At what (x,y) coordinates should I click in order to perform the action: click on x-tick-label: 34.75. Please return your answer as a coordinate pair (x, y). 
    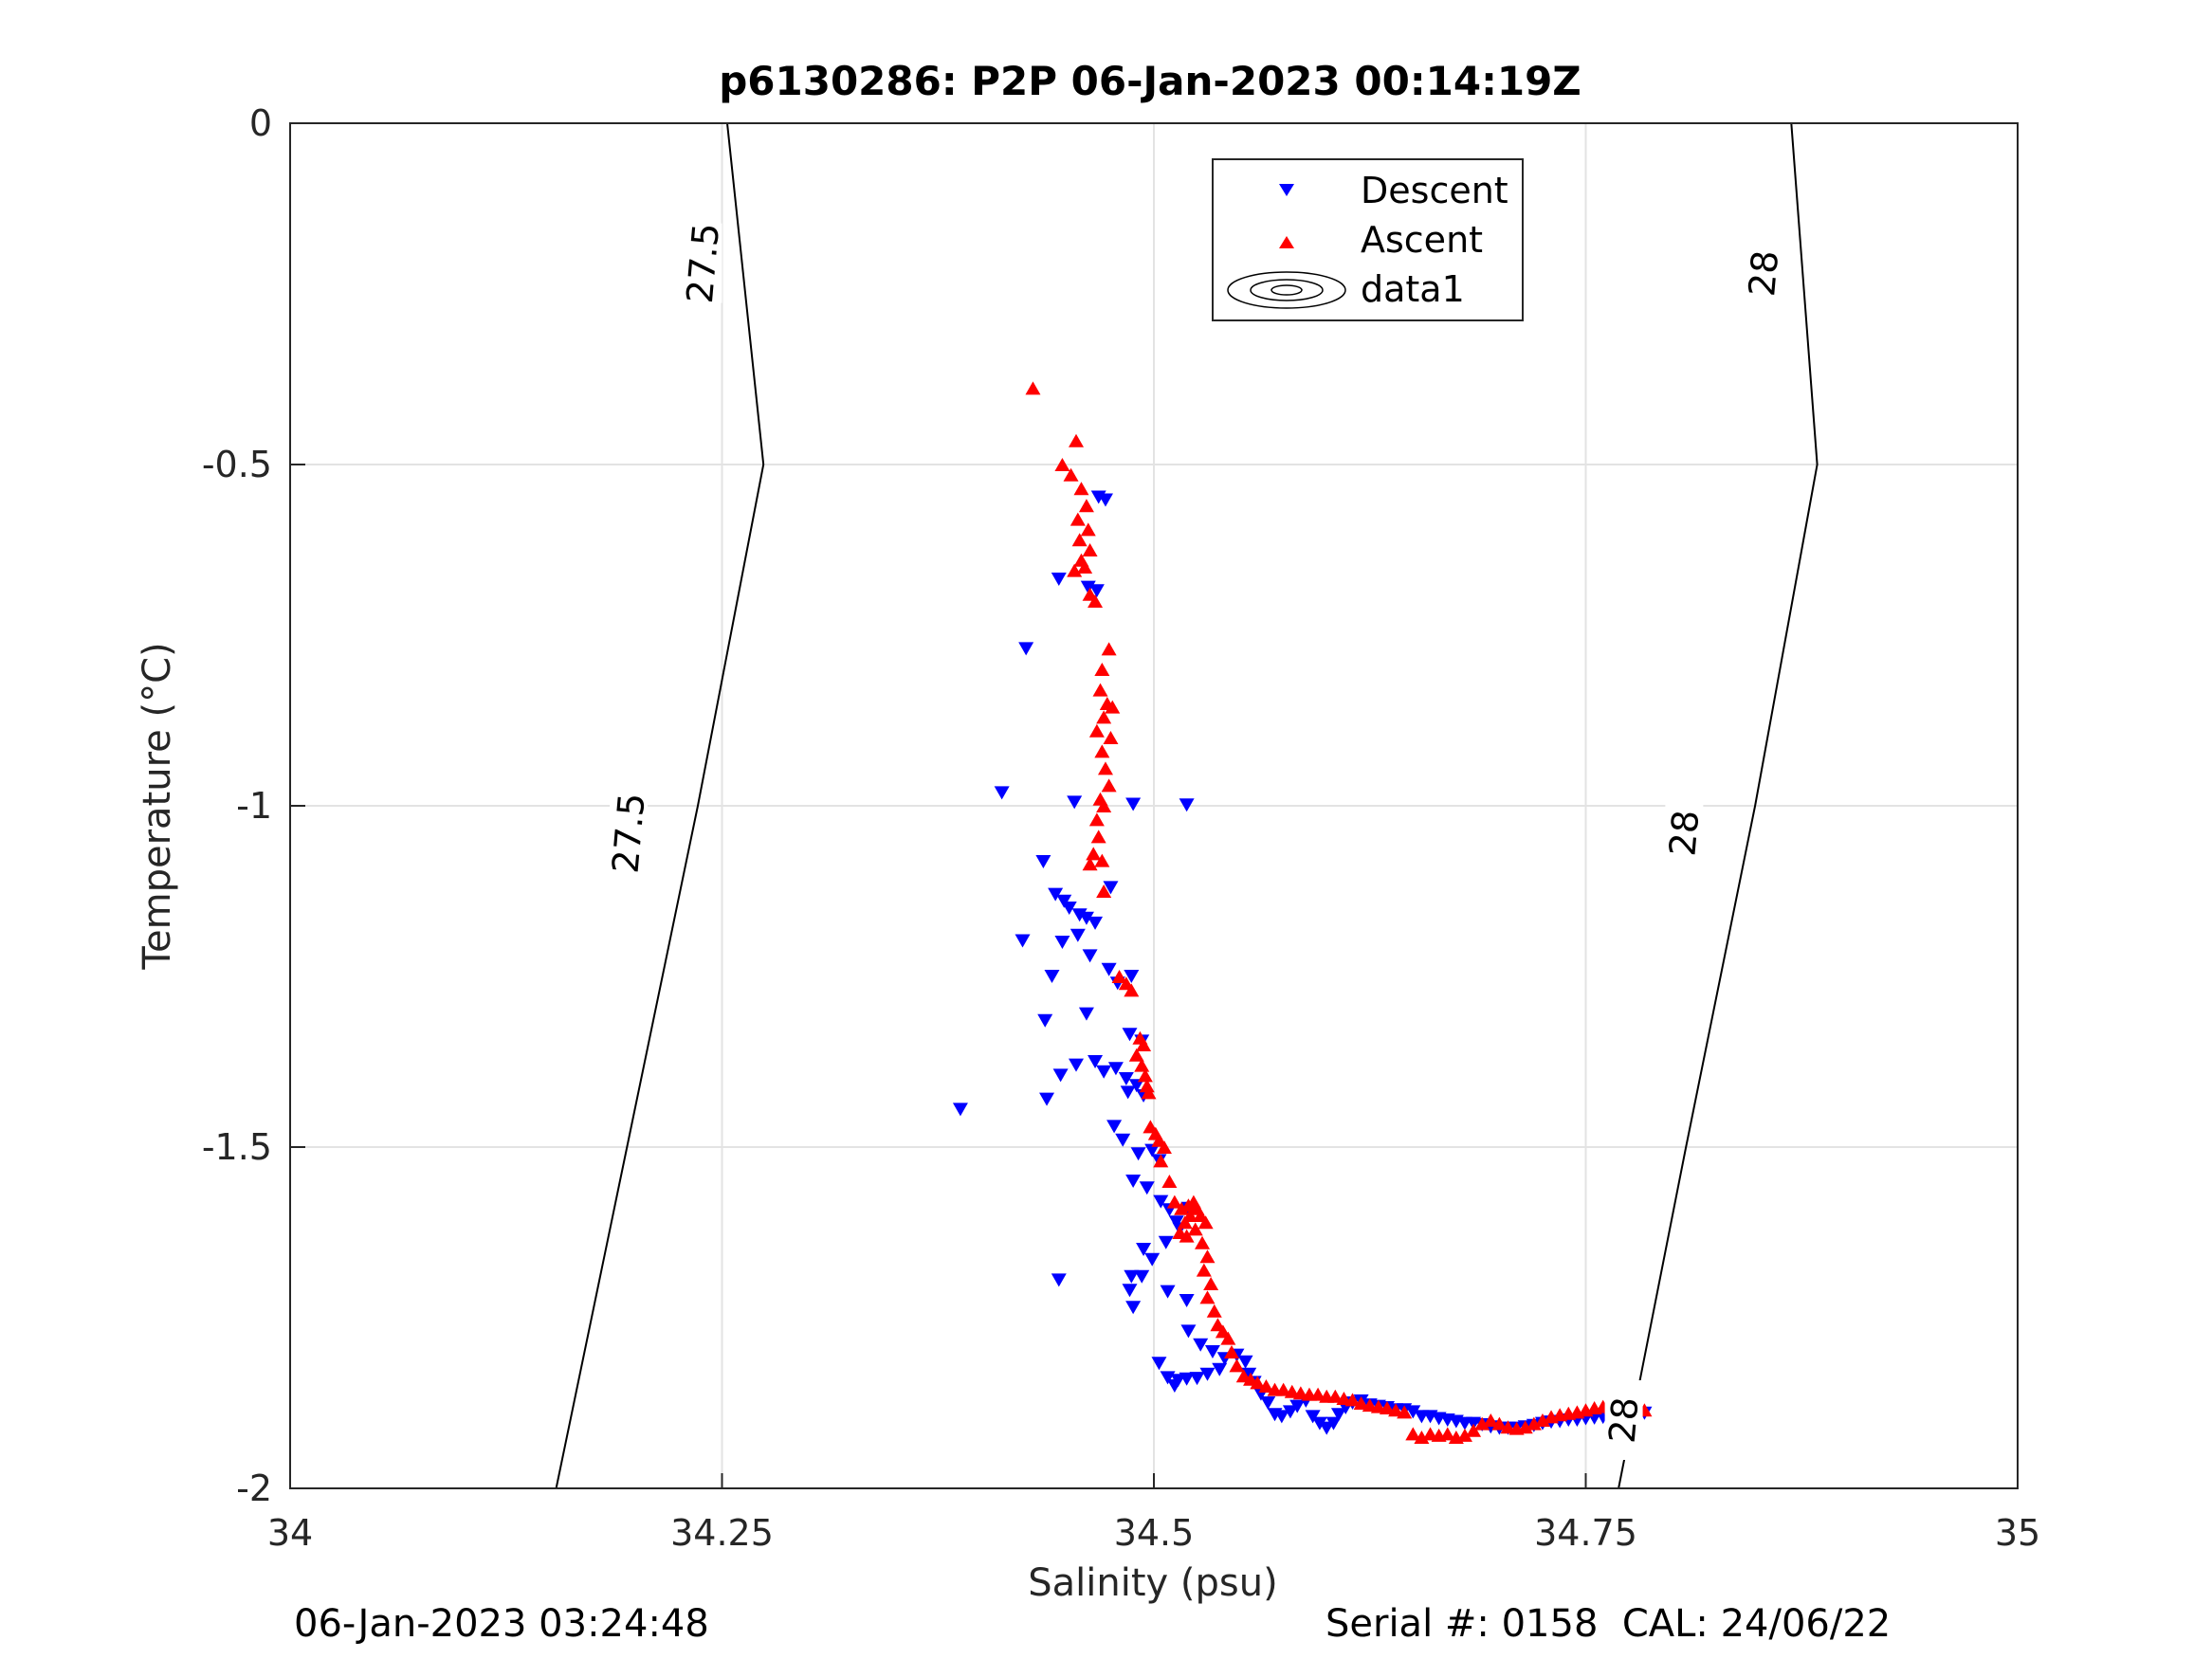
    Looking at the image, I should click on (1585, 1533).